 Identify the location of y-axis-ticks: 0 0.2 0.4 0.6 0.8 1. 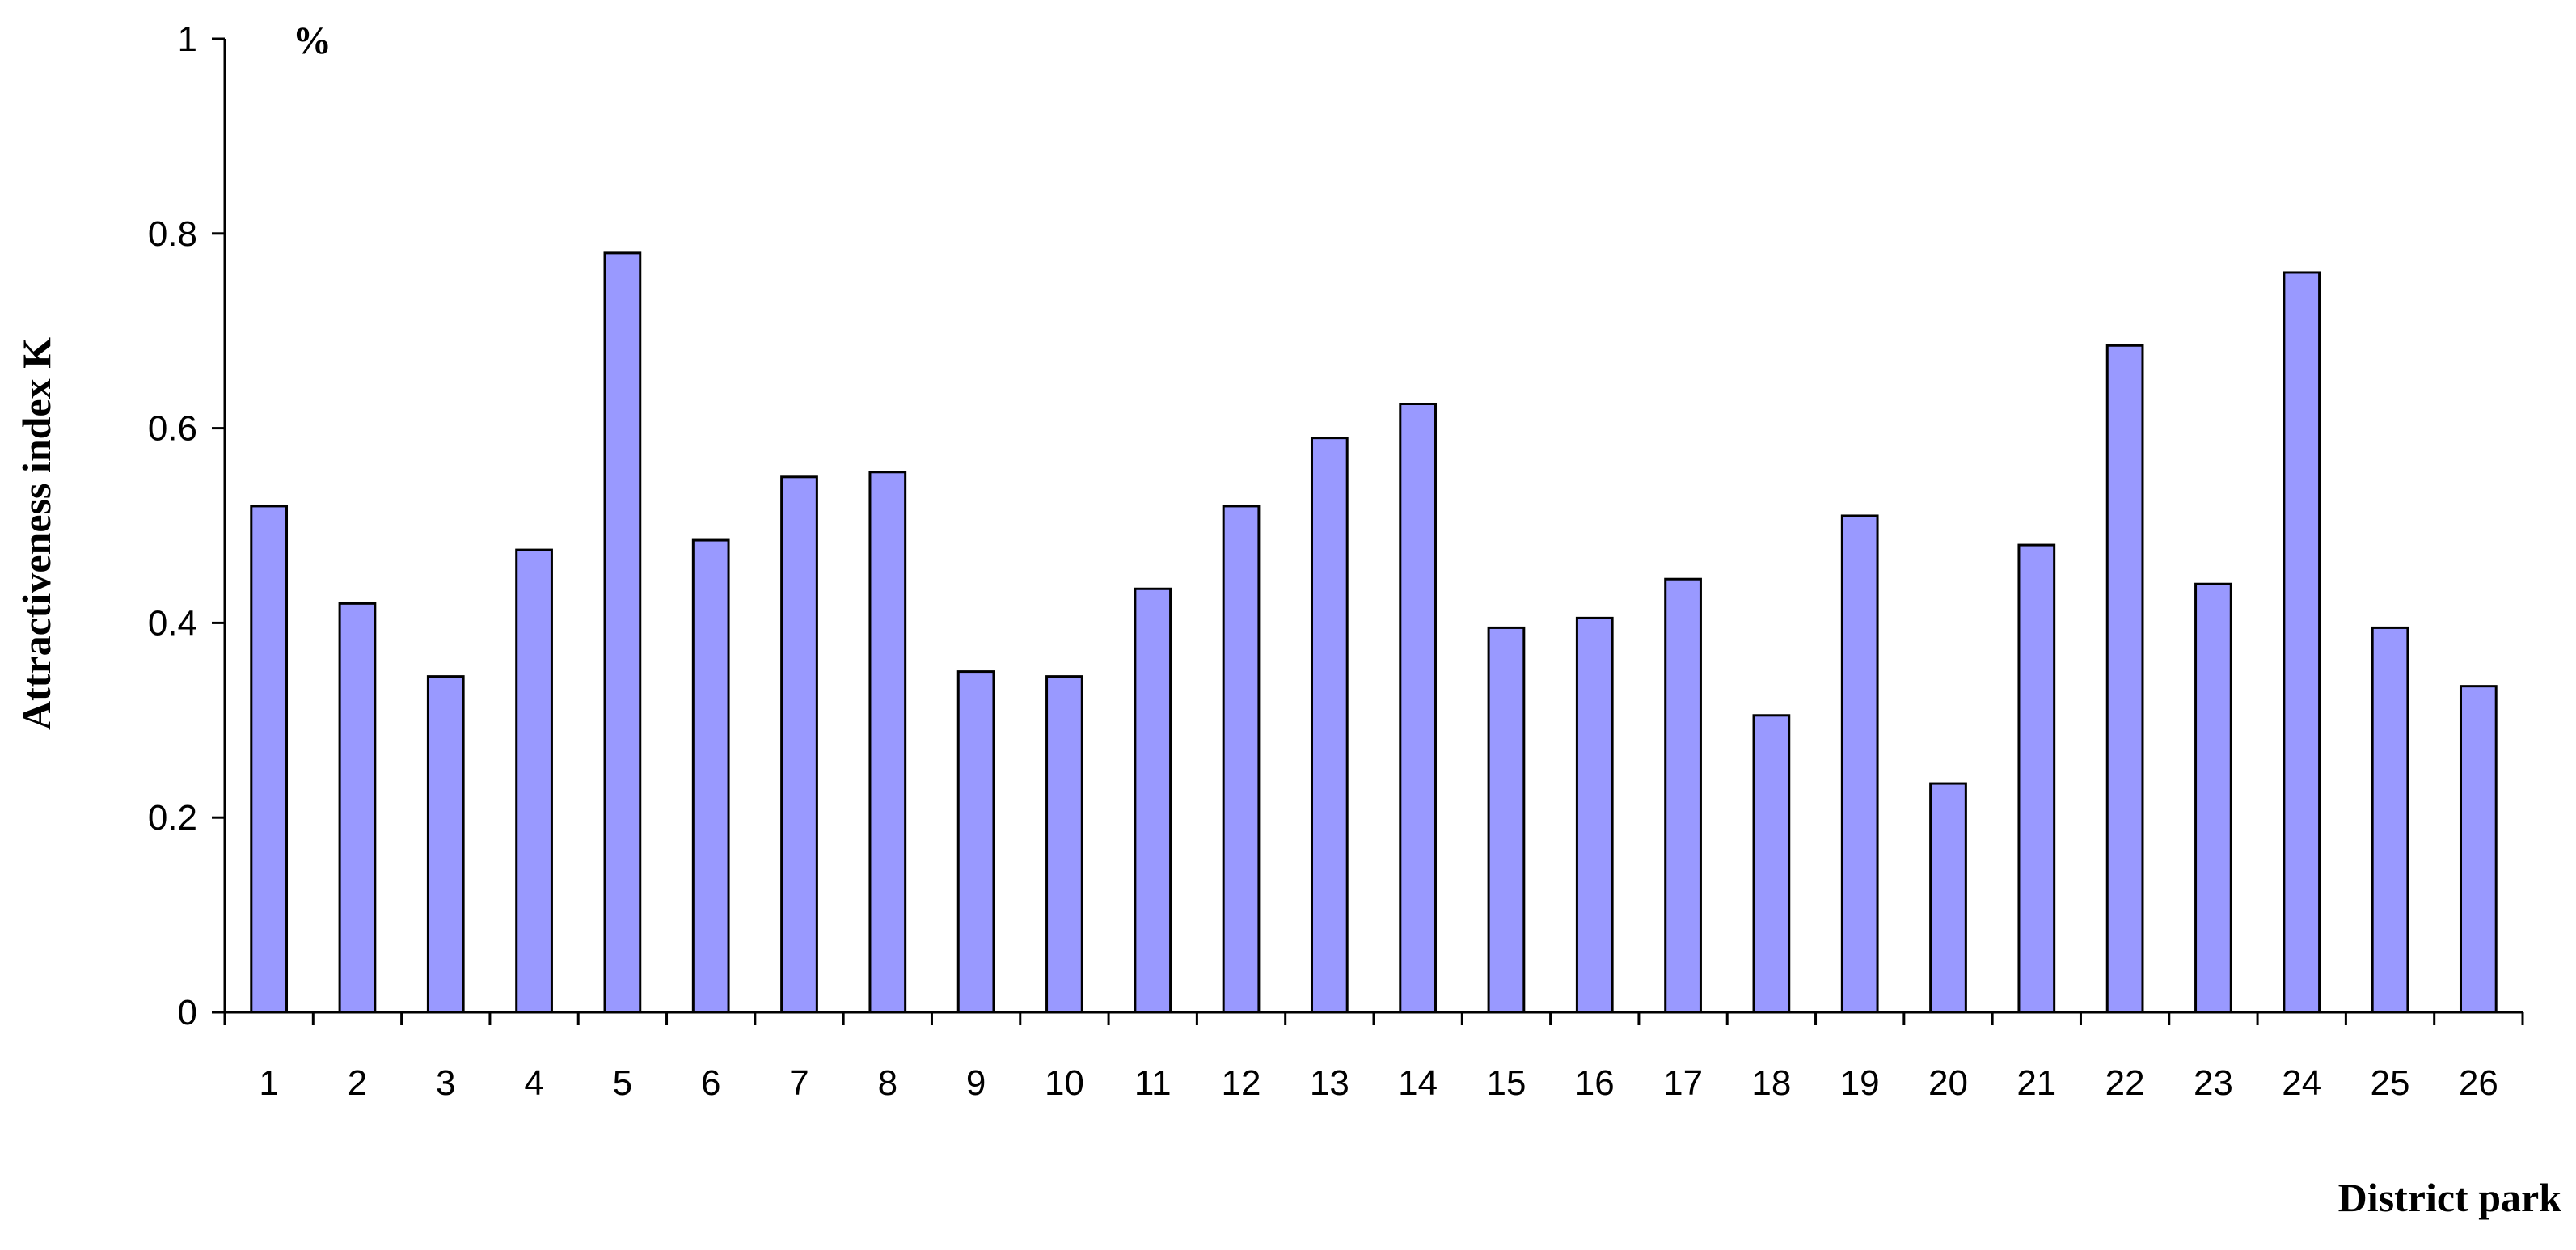
(186, 526).